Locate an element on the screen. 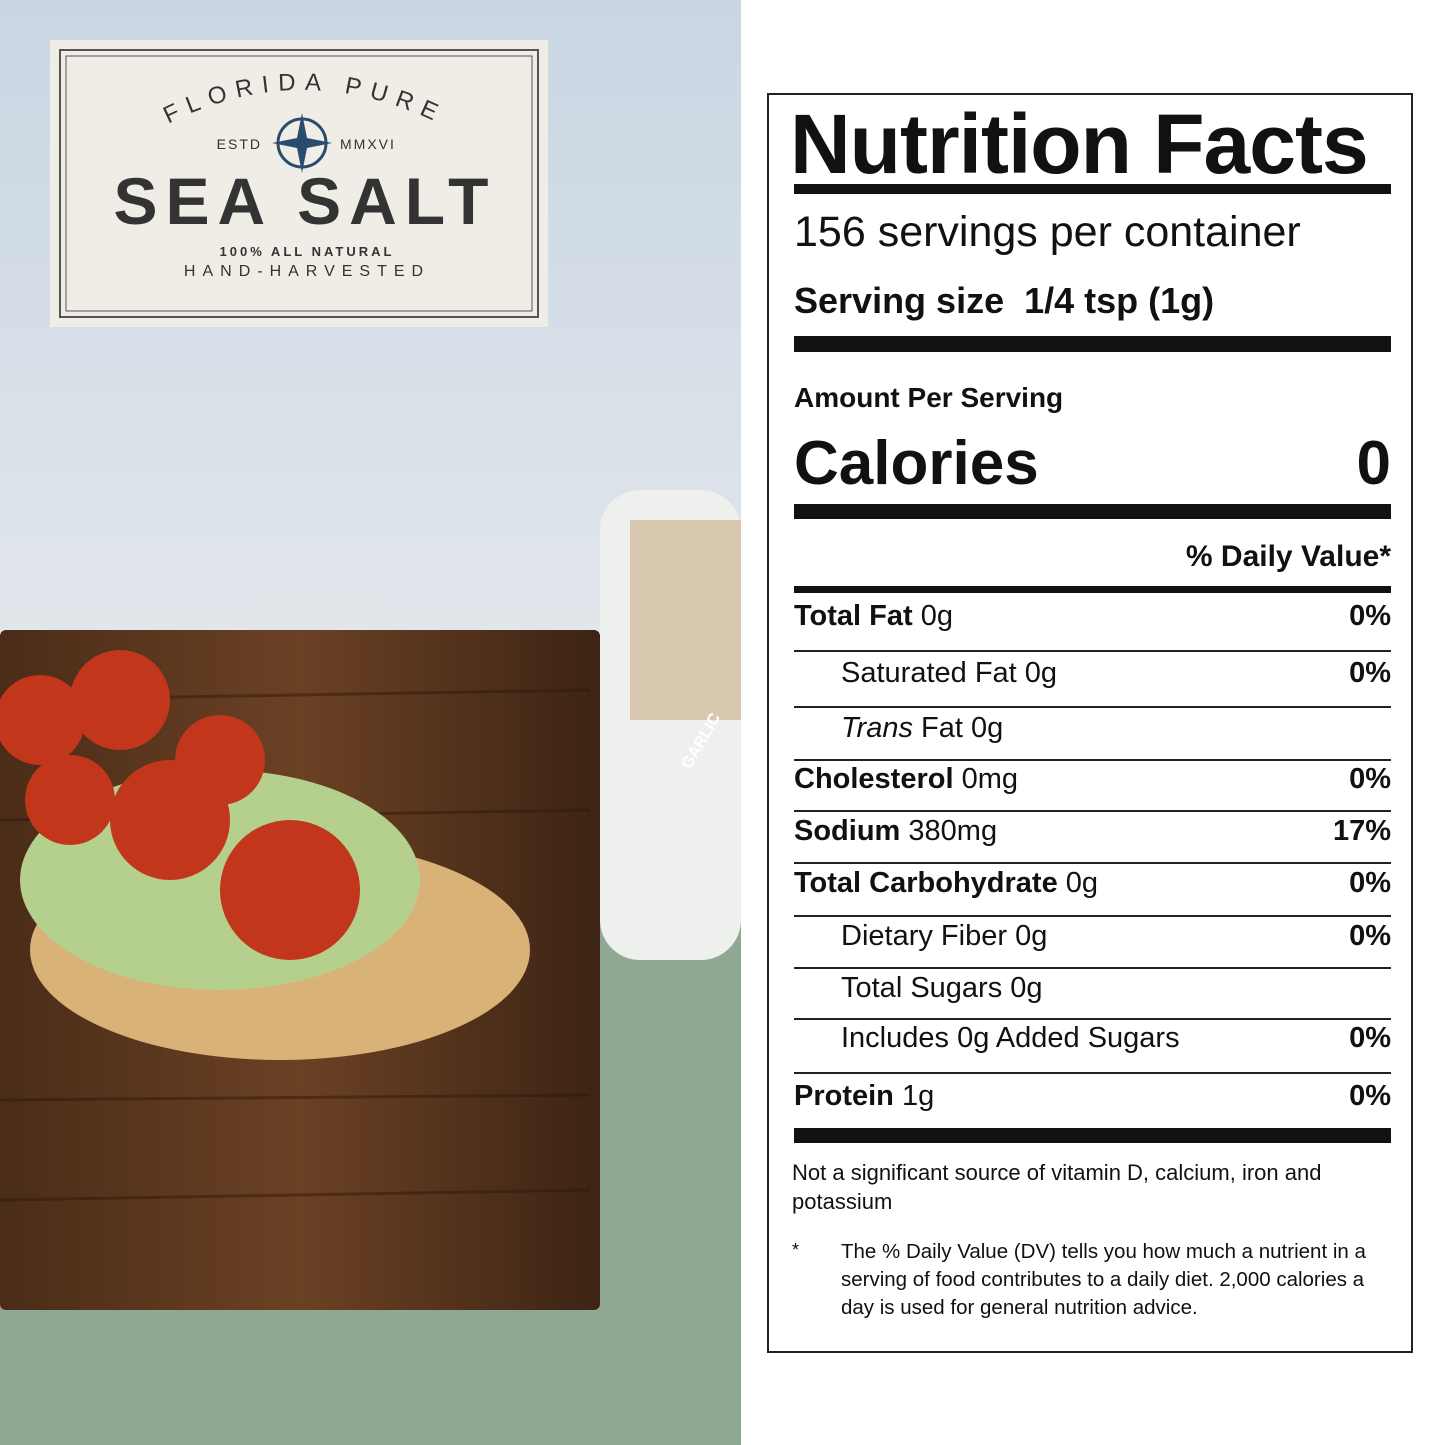 The image size is (1445, 1445). nutrient: Includes 0g Added Sugars is located at coordinates (1010, 1038).